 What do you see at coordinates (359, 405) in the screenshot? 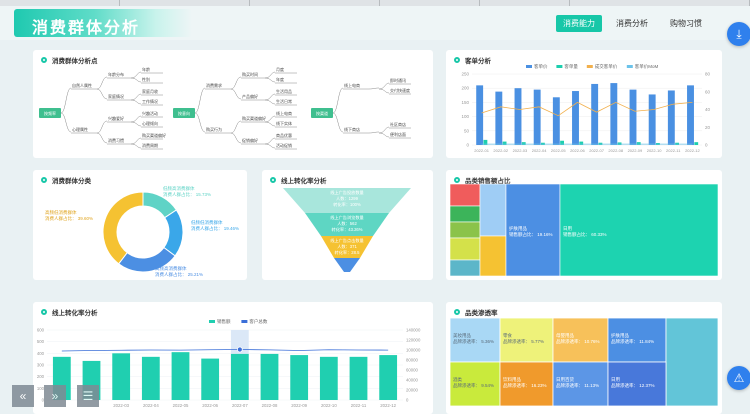
I see `x-tick: 2022-11` at bounding box center [359, 405].